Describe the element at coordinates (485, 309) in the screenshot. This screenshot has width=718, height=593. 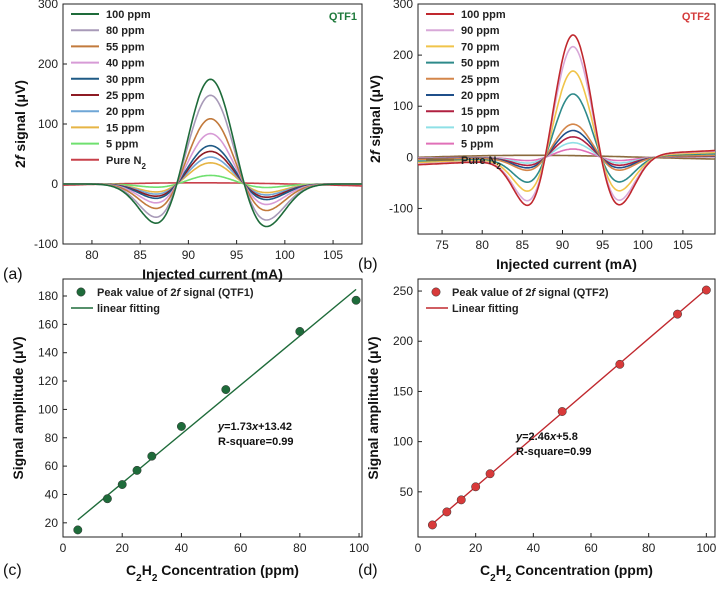
I see `legend-label-line: Linear fitting` at that location.